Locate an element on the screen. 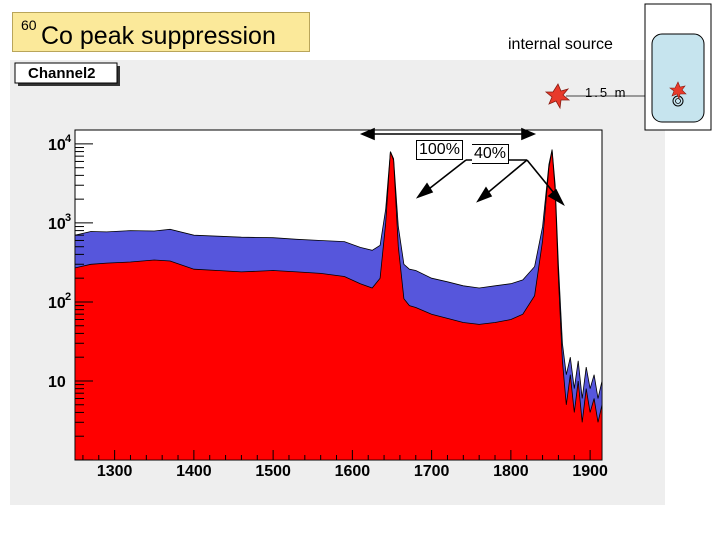 The height and width of the screenshot is (540, 720). peak-arrows is located at coordinates (462, 167).